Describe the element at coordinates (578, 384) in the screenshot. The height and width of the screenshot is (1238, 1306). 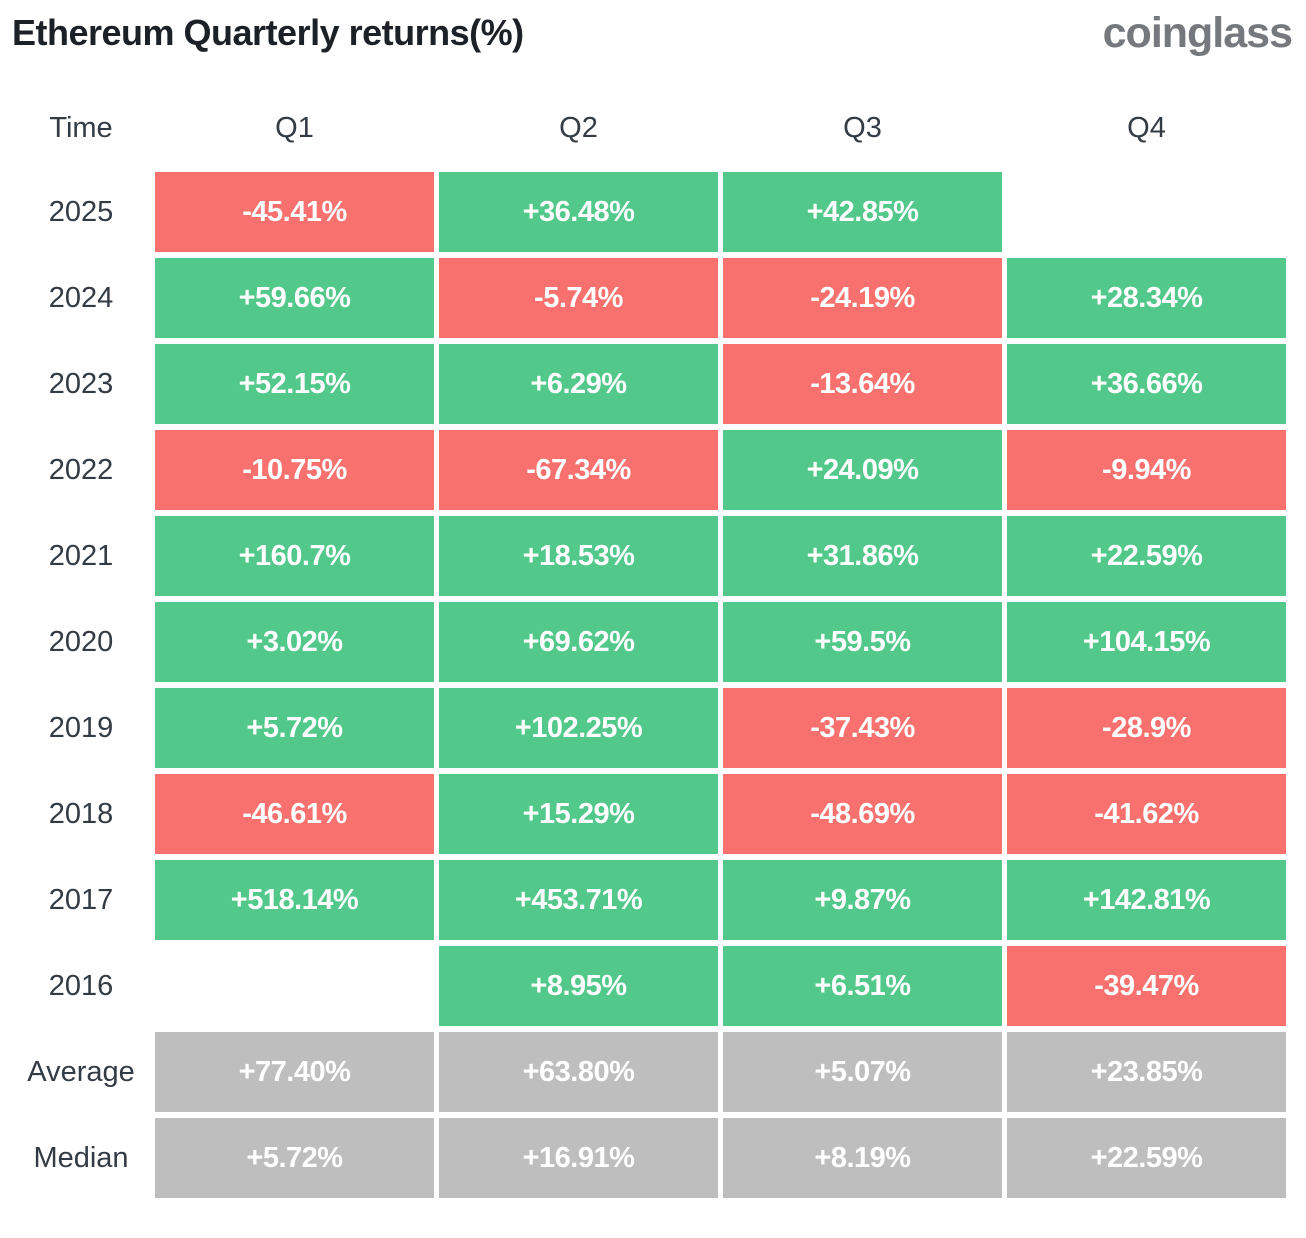
I see `return-cell: +6.29%` at that location.